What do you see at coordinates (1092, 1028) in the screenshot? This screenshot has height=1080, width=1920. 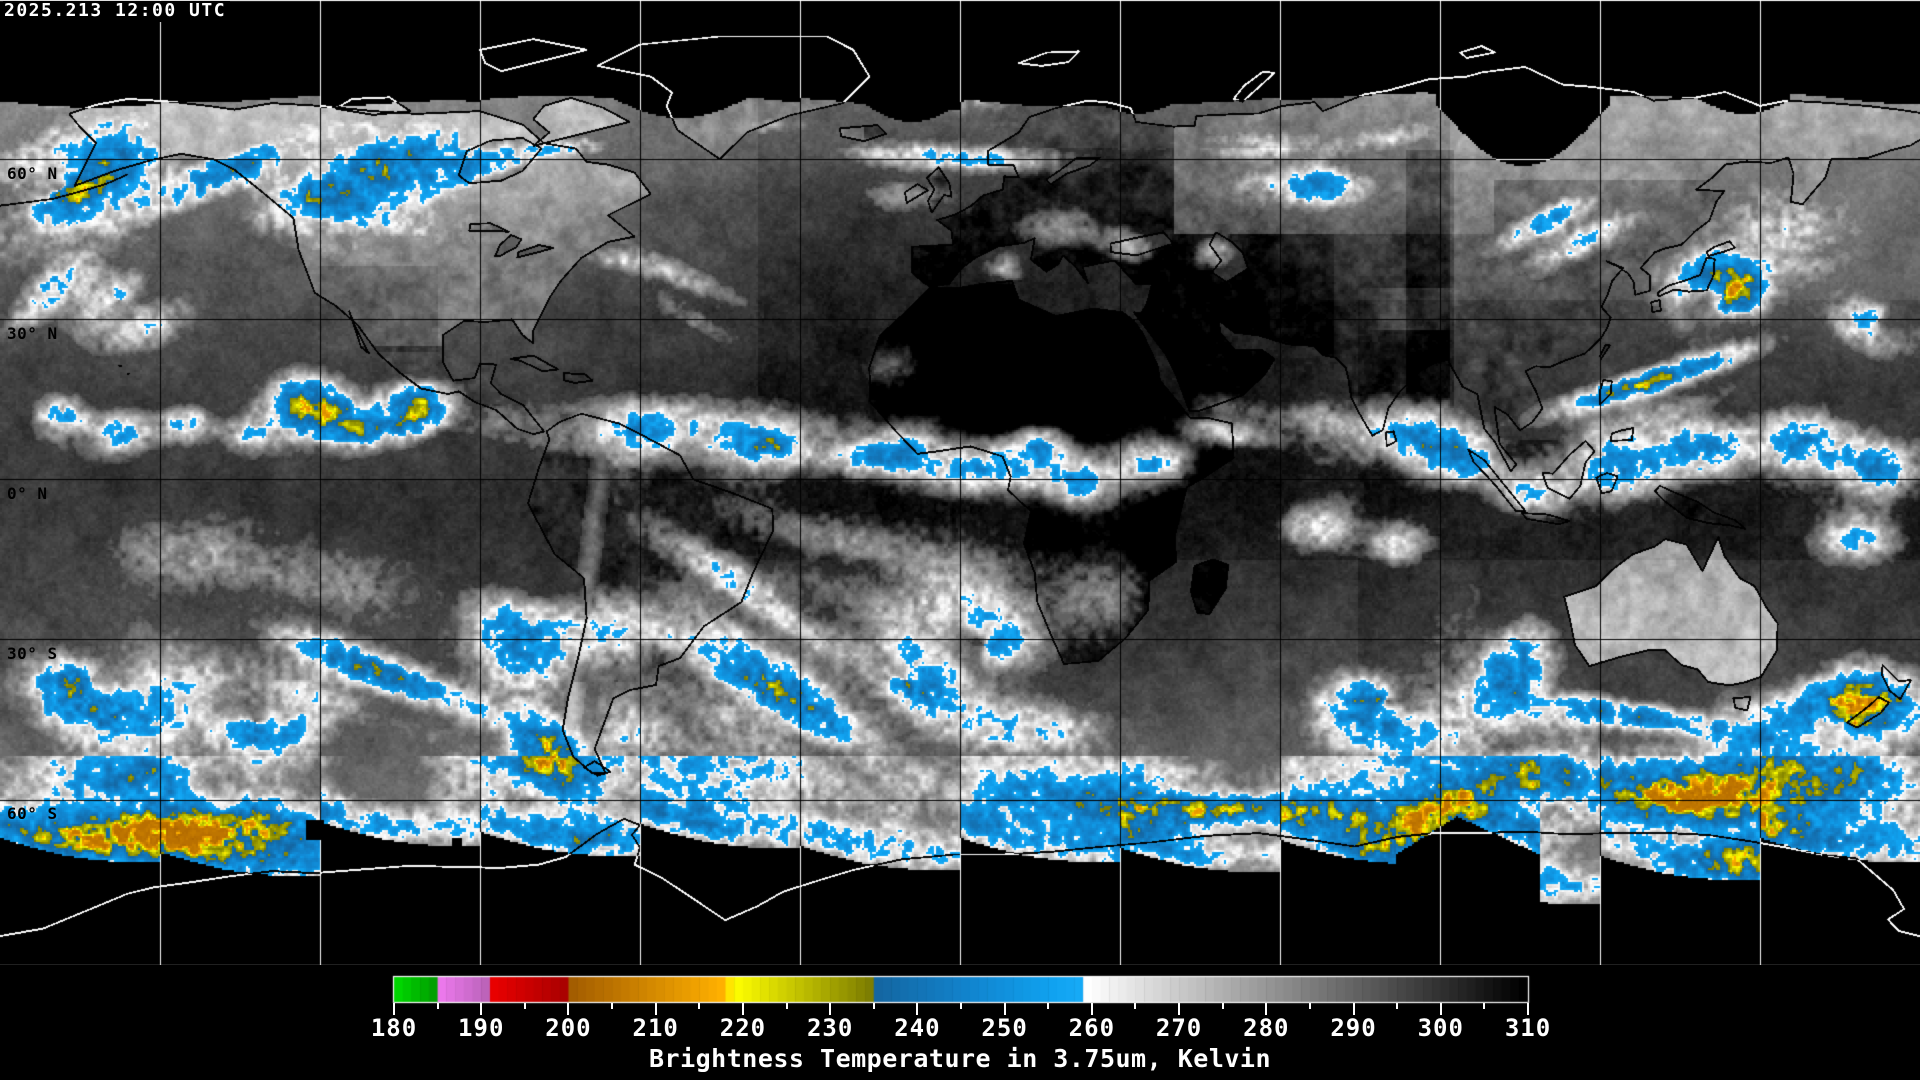 I see `colorbar-tick-label: 260` at bounding box center [1092, 1028].